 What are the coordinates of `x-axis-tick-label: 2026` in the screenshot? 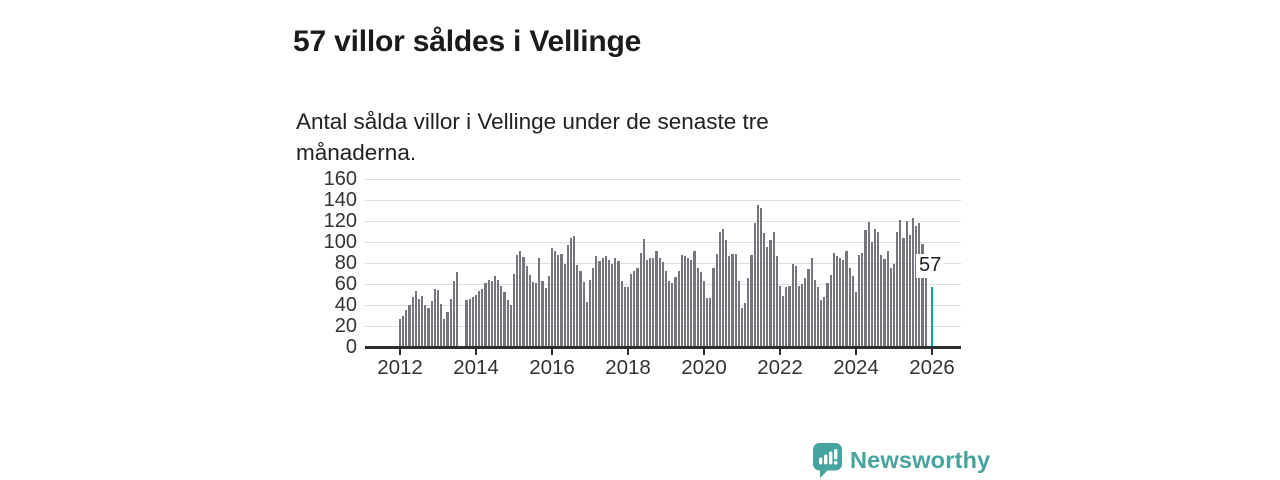 It's located at (932, 367).